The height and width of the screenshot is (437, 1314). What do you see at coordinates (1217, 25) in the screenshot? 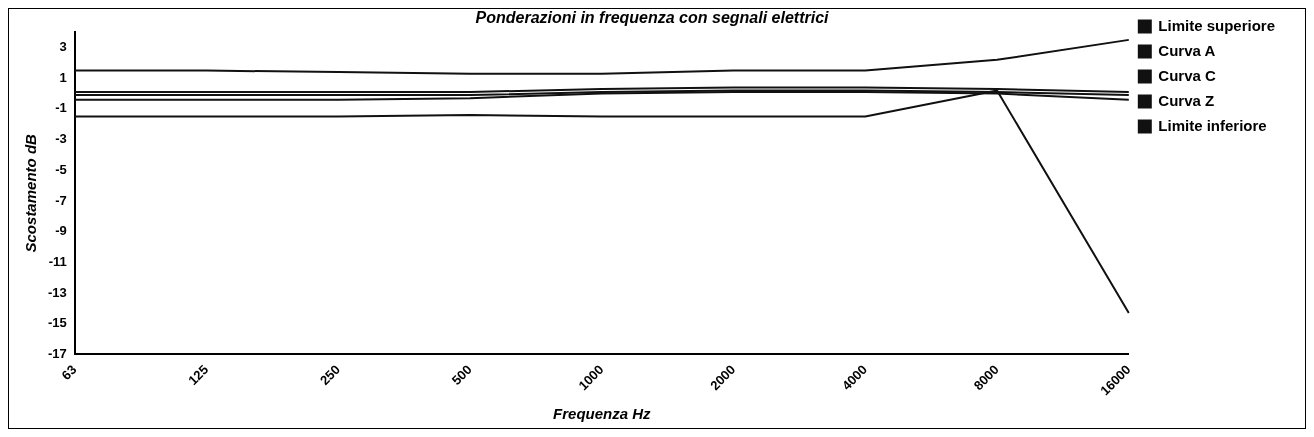
I see `legend-label: Limite superiore` at bounding box center [1217, 25].